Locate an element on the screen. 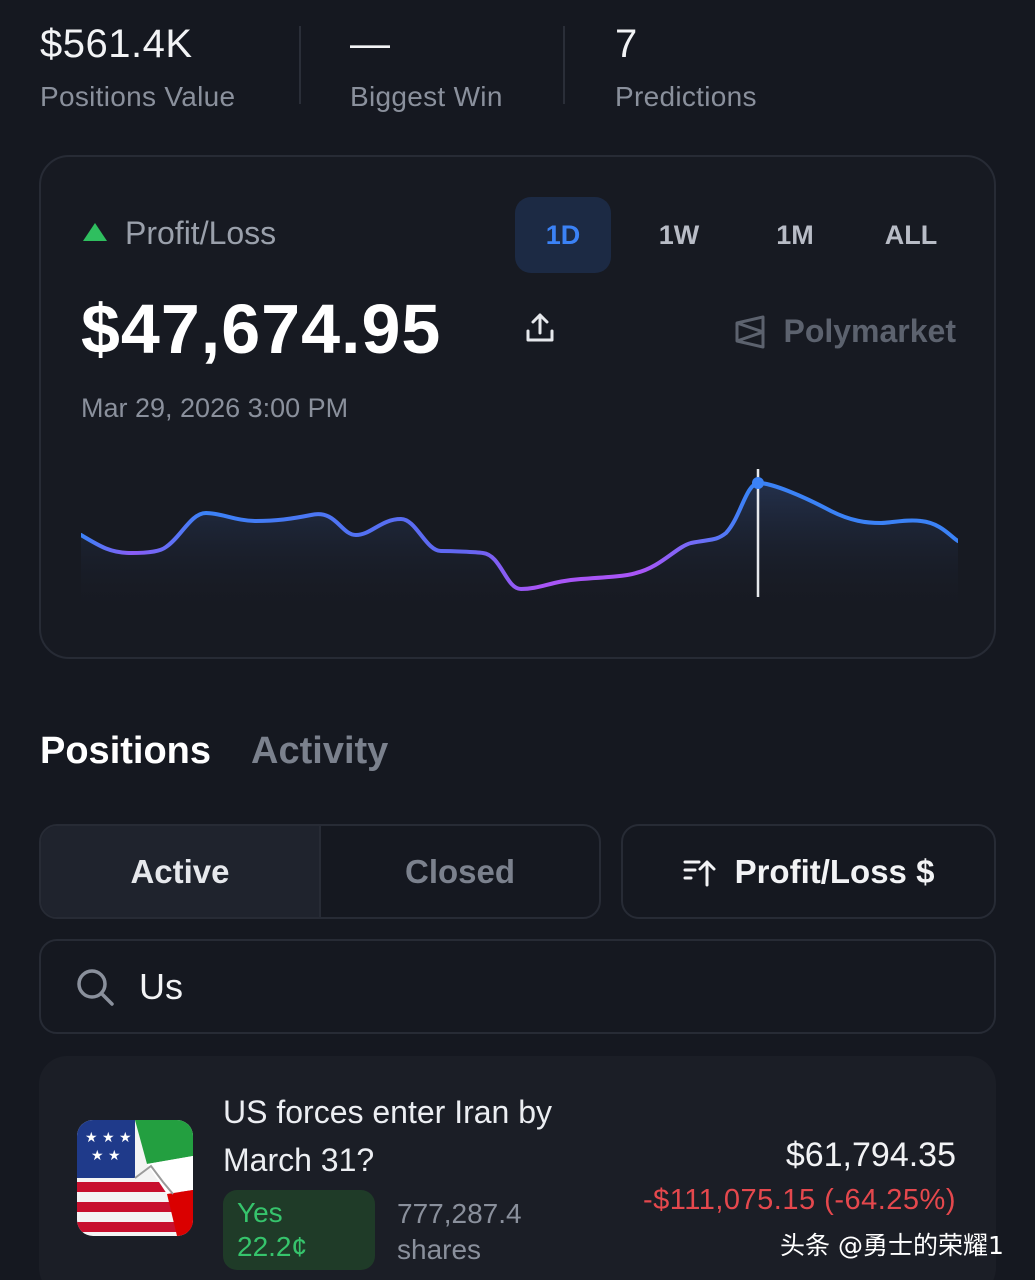 The width and height of the screenshot is (1035, 1280). stat-value: — is located at coordinates (370, 44).